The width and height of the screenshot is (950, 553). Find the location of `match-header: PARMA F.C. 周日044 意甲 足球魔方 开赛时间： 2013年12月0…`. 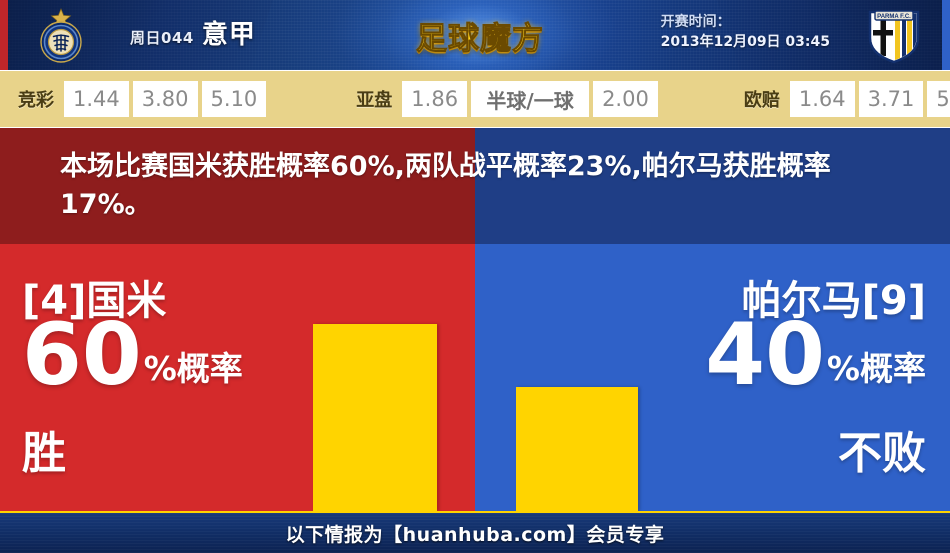

match-header: PARMA F.C. 周日044 意甲 足球魔方 开赛时间： 2013年12月0… is located at coordinates (475, 35).